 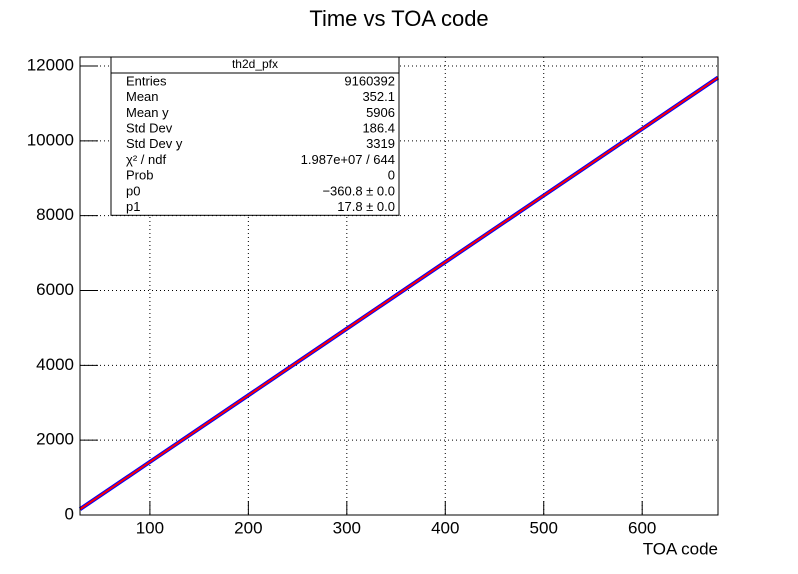 I want to click on stats-value: 1.987e+07 / 644, so click(x=348, y=159).